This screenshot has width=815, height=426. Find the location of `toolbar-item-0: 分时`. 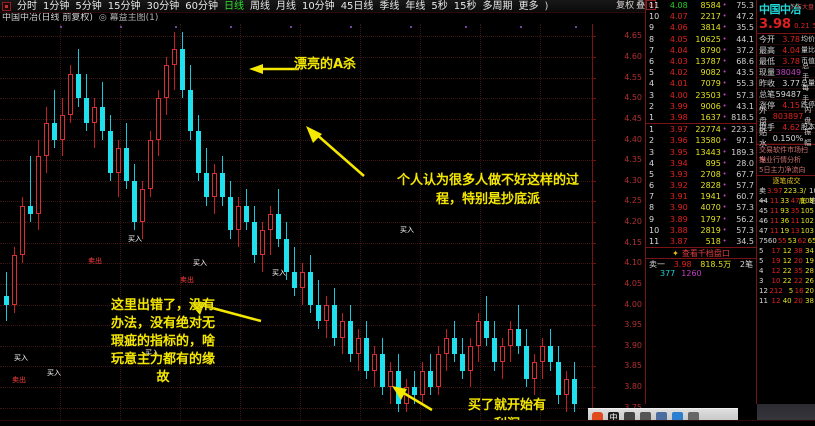

toolbar-item-0: 分时 is located at coordinates (27, 6).